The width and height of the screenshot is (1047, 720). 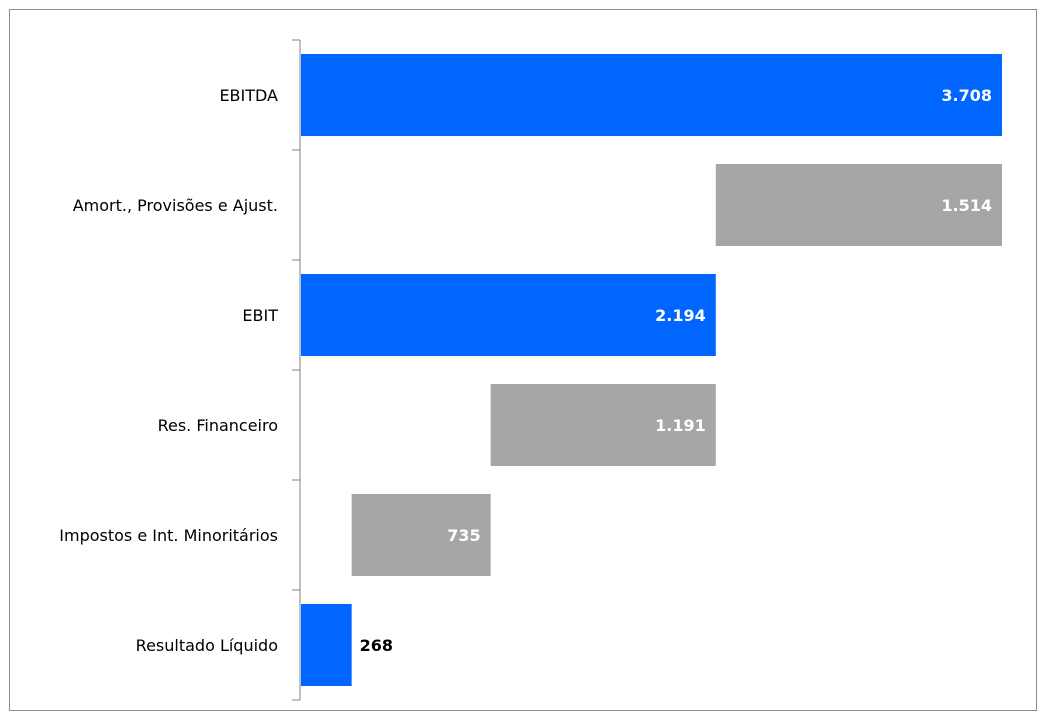 What do you see at coordinates (463, 535) in the screenshot?
I see `value-label: 735` at bounding box center [463, 535].